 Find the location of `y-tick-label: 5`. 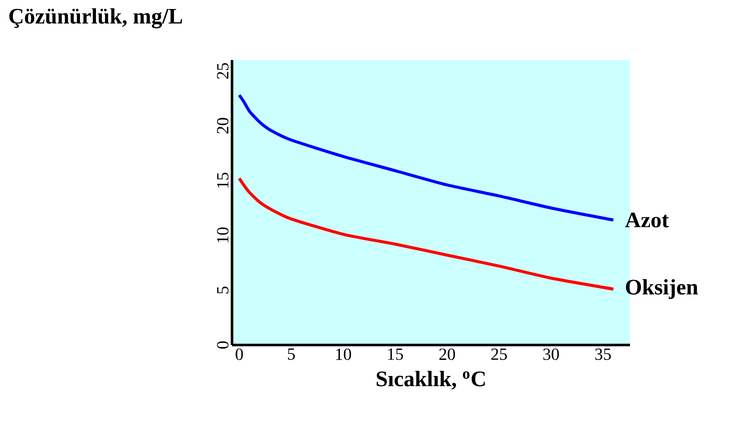

y-tick-label: 5 is located at coordinates (222, 290).